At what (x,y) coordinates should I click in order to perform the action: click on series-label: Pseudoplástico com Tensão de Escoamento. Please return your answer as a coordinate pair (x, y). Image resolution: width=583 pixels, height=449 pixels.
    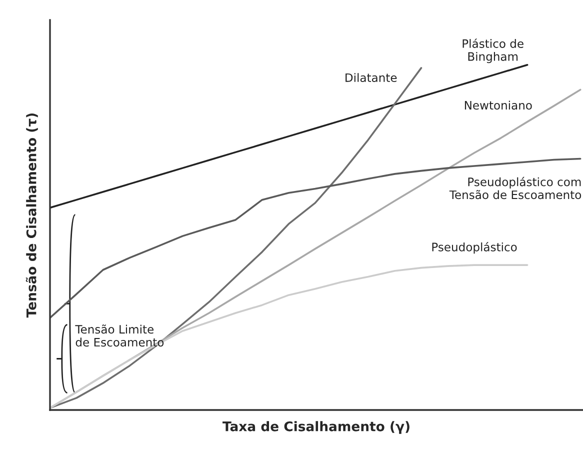
    Looking at the image, I should click on (515, 188).